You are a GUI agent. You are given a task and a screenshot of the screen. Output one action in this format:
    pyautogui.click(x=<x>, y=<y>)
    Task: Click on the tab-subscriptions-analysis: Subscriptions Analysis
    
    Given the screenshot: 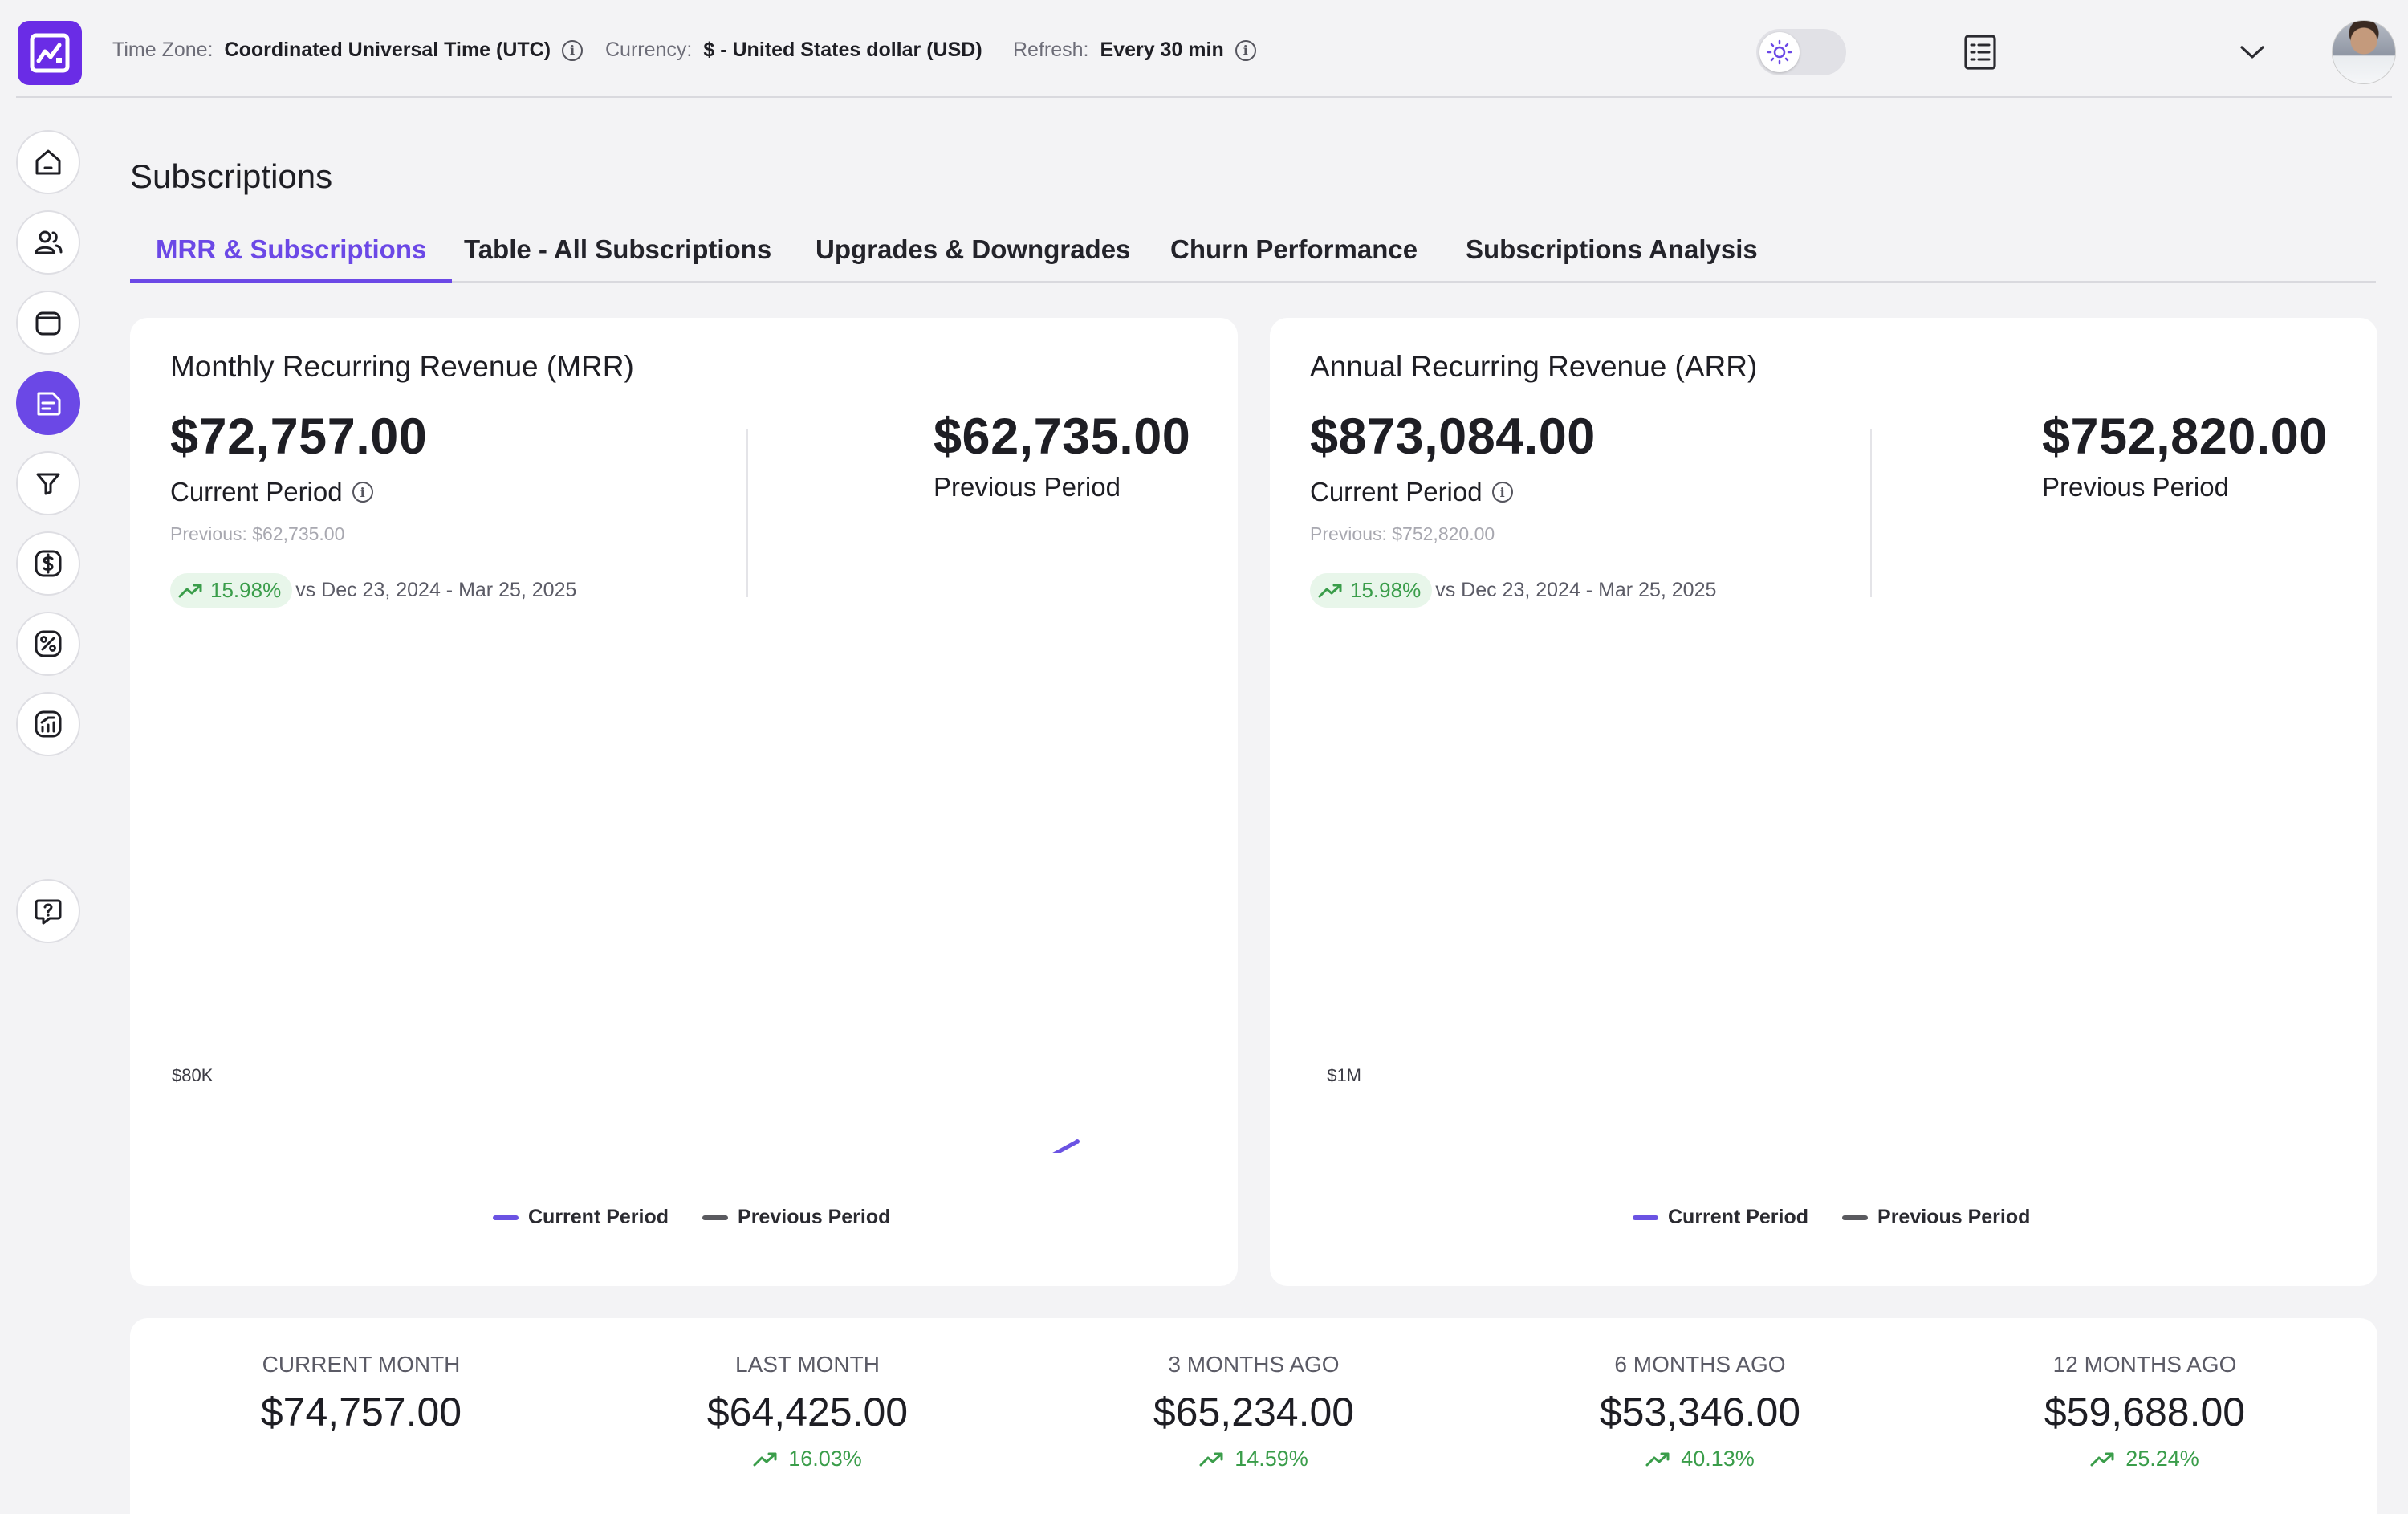 What is the action you would take?
    pyautogui.click(x=1612, y=249)
    